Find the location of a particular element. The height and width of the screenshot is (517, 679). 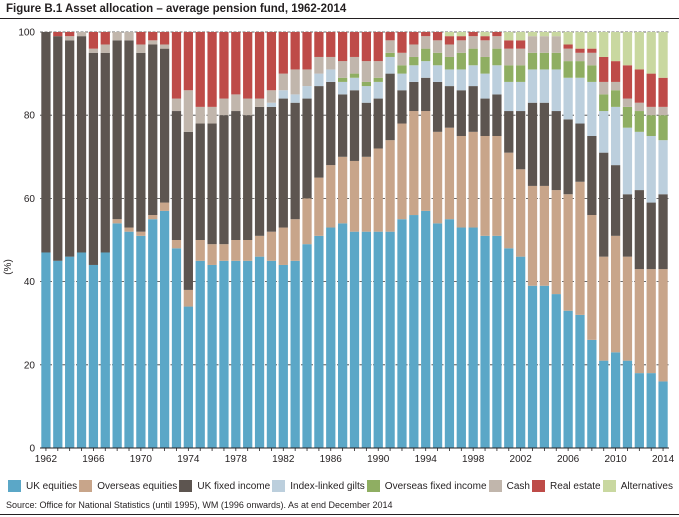

x-tick-label: 2002 is located at coordinates (521, 459).